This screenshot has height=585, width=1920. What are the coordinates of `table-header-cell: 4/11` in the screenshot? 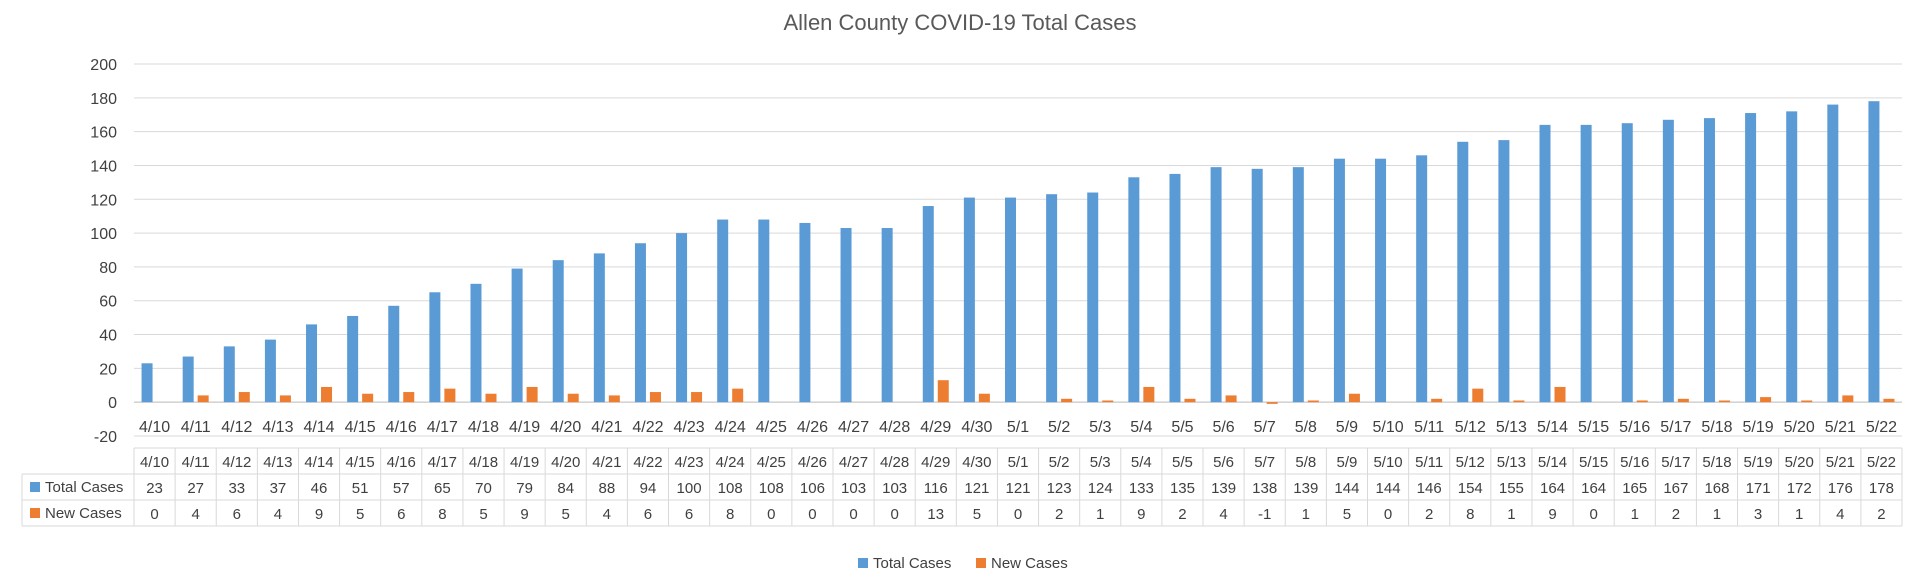 It's located at (196, 462).